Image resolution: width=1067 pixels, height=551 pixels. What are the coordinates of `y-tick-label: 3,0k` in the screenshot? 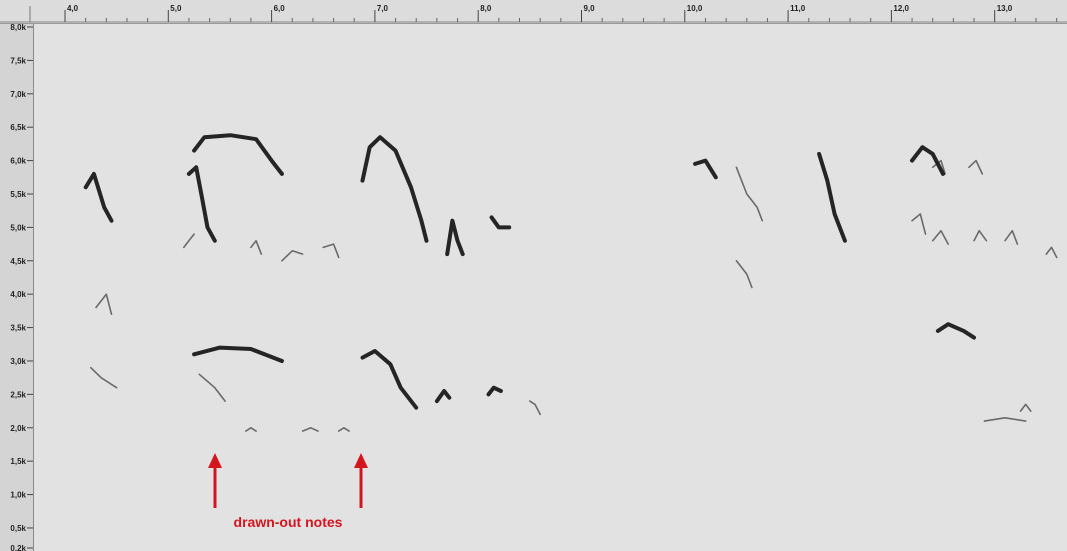 It's located at (18, 361).